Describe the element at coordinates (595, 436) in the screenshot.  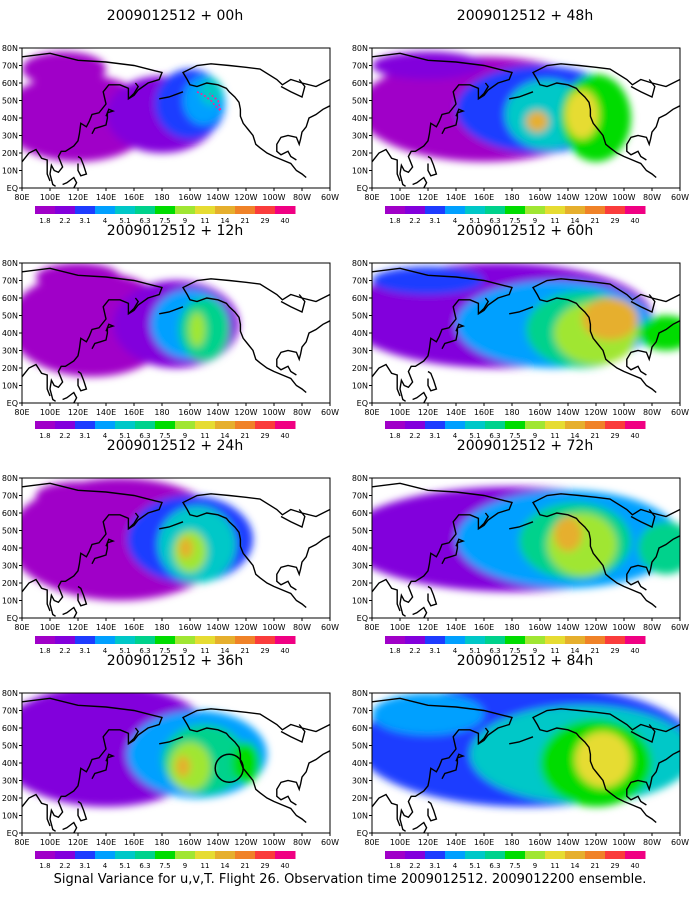
I see `colorbar-label: 21` at that location.